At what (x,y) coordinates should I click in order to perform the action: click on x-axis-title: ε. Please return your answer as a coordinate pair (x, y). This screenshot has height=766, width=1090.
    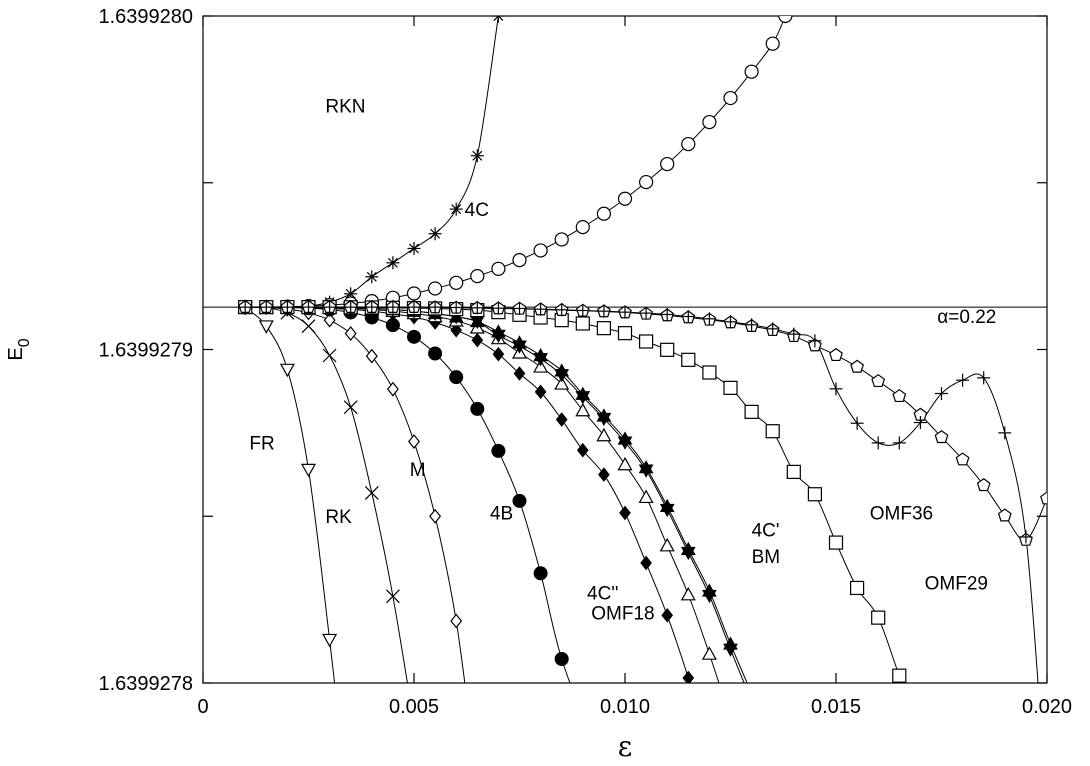
    Looking at the image, I should click on (625, 746).